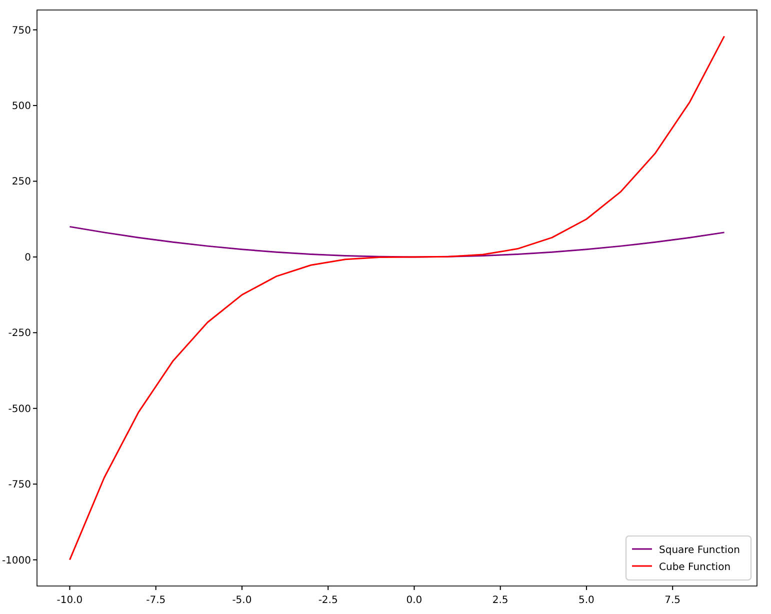  I want to click on y-tick-label: -500, so click(19, 409).